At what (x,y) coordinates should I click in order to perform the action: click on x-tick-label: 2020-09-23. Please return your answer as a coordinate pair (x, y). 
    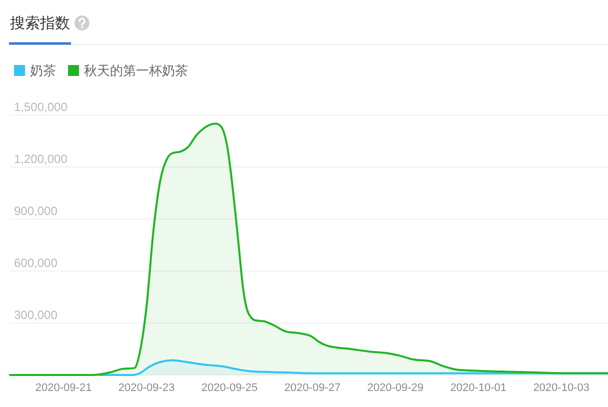
    Looking at the image, I should click on (146, 388).